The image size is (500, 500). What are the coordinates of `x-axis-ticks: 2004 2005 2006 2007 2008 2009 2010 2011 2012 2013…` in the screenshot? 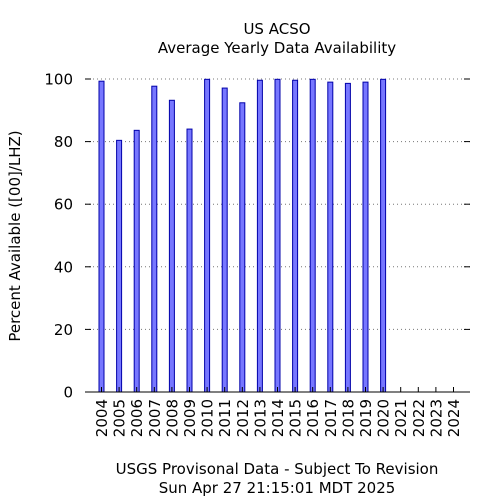 It's located at (278, 412).